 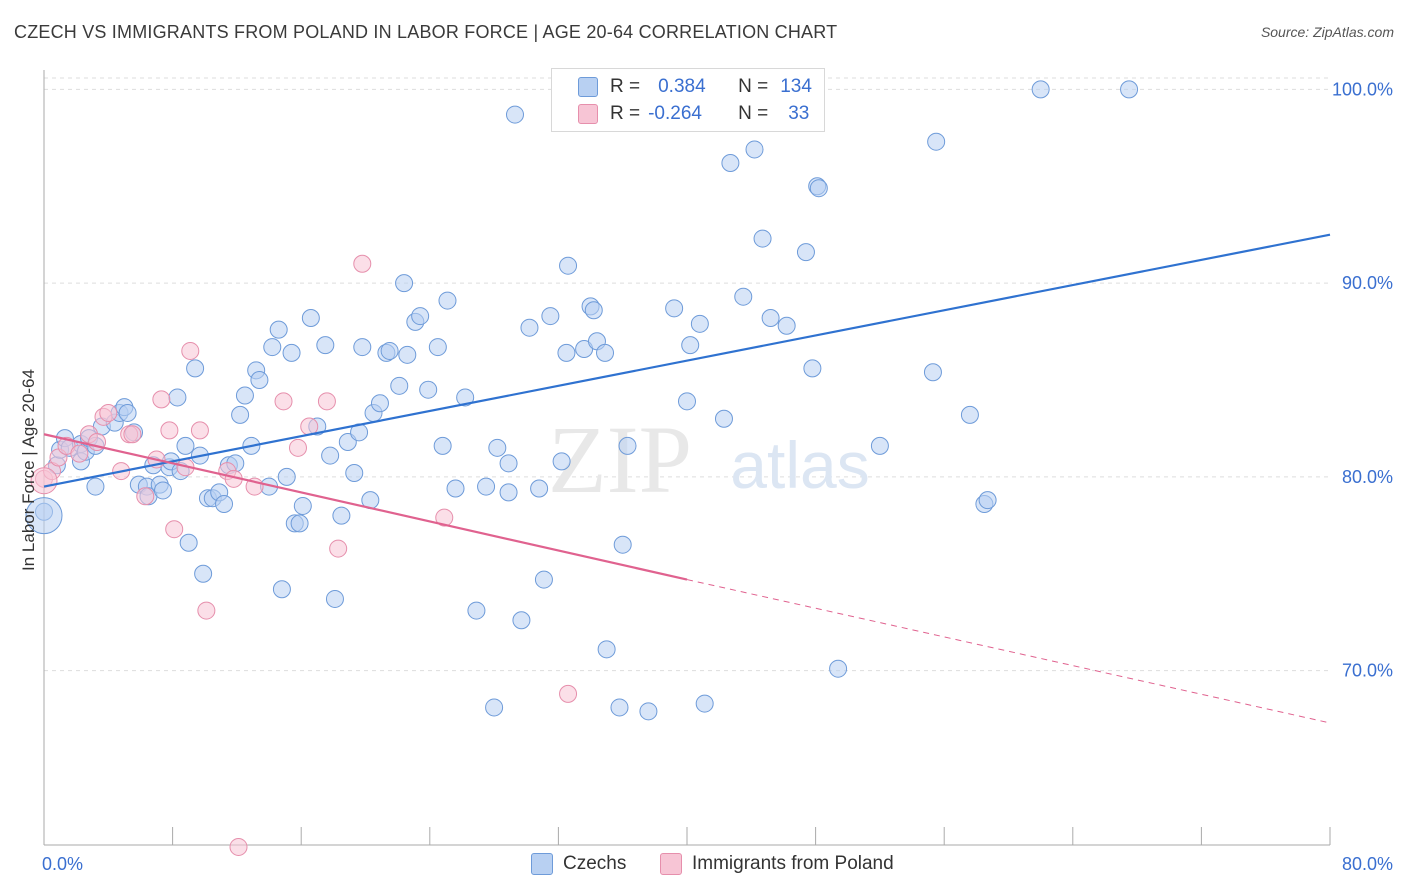 I want to click on n-value: 134, so click(x=796, y=86).